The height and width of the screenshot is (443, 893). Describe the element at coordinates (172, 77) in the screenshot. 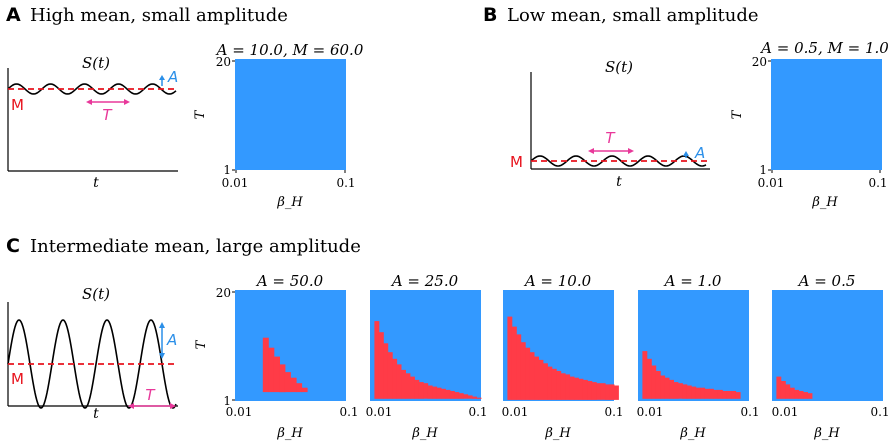

I see `schematic-a-amplitude-label: A` at that location.